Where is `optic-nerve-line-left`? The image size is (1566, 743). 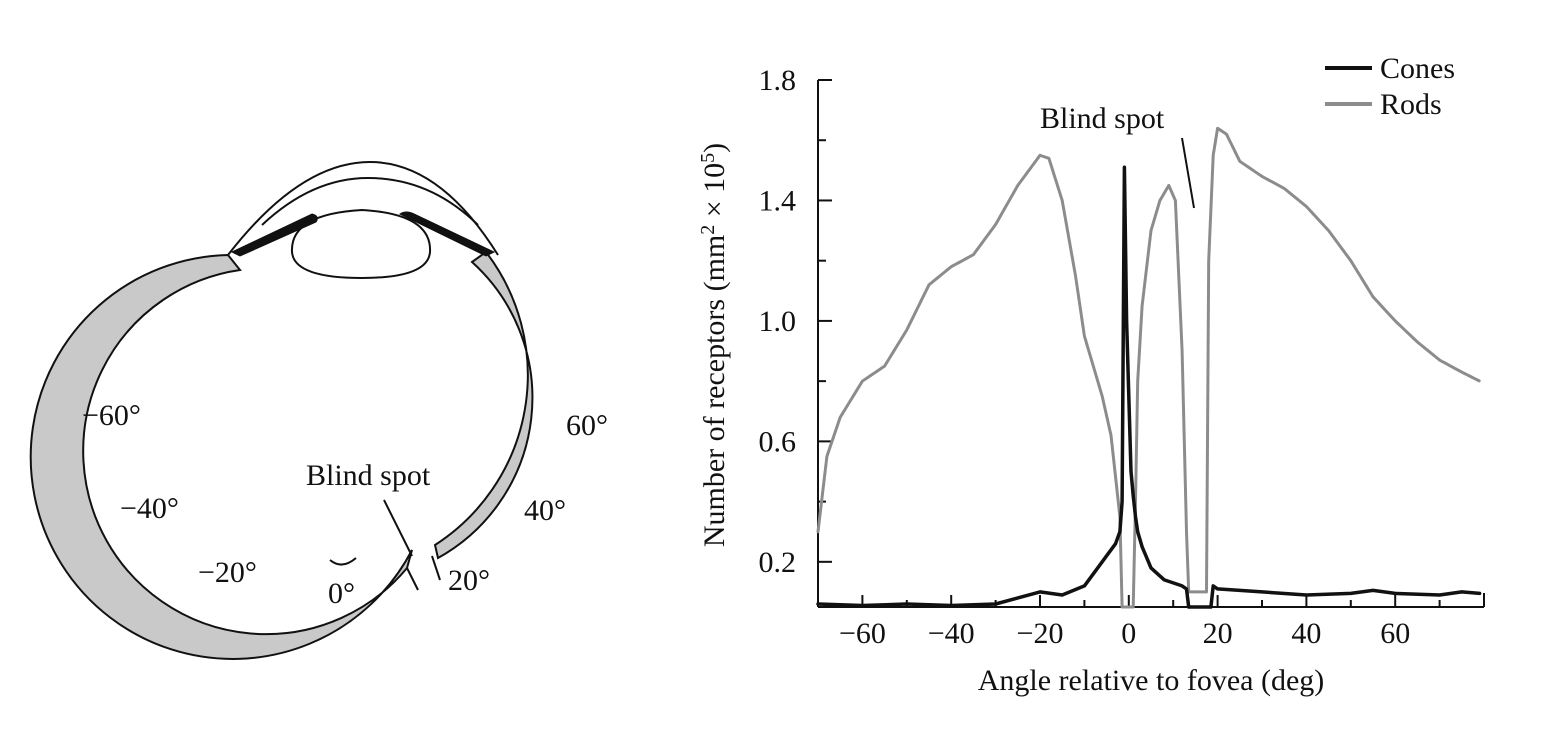 optic-nerve-line-left is located at coordinates (412, 579).